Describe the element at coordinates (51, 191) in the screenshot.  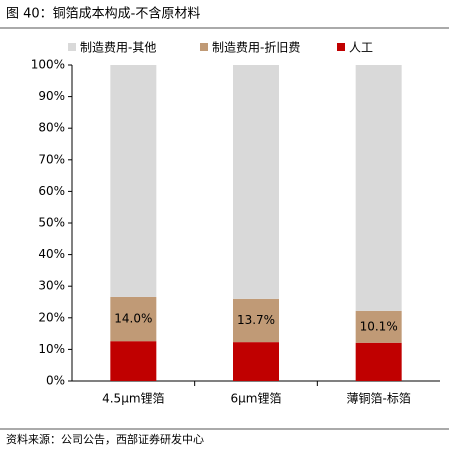
I see `y-tick-label: 60%` at that location.